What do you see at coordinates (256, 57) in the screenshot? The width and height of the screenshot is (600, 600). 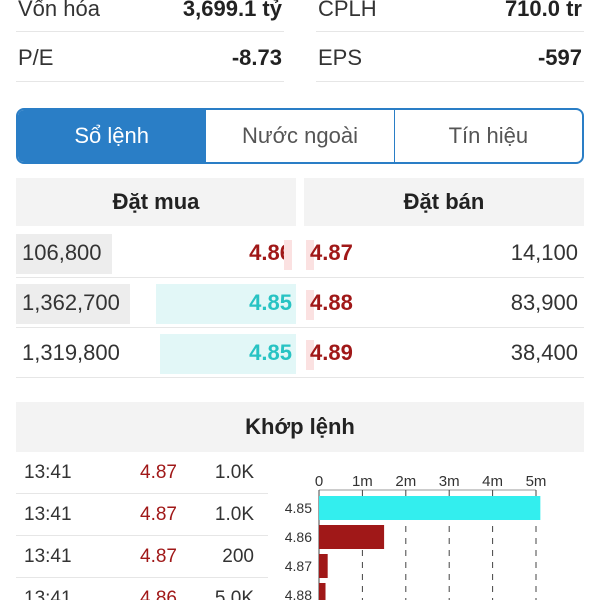 I see `stat-value: -8.73` at bounding box center [256, 57].